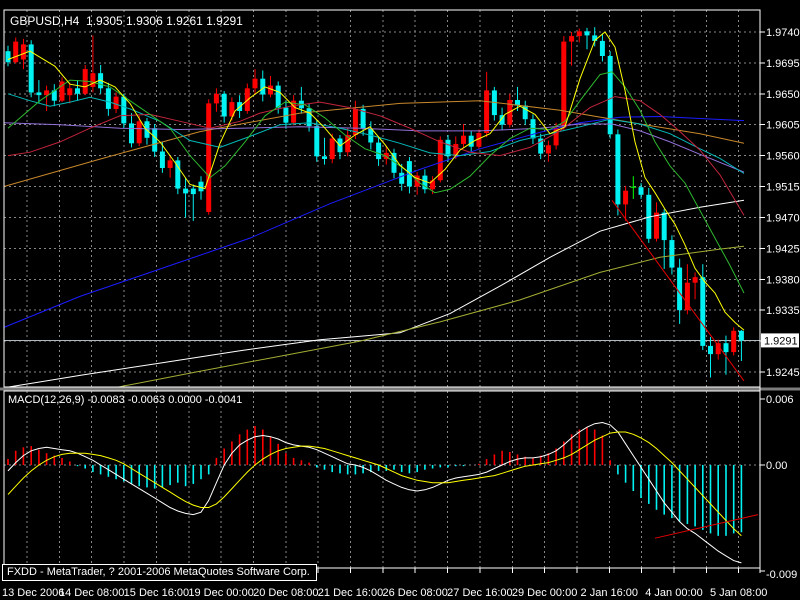  I want to click on time-axis-label: 2 Jan 16:00, so click(610, 593).